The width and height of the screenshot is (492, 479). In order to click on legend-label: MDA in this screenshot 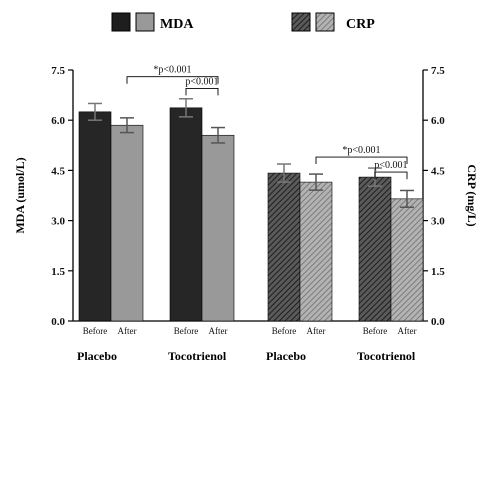, I will do `click(177, 24)`.